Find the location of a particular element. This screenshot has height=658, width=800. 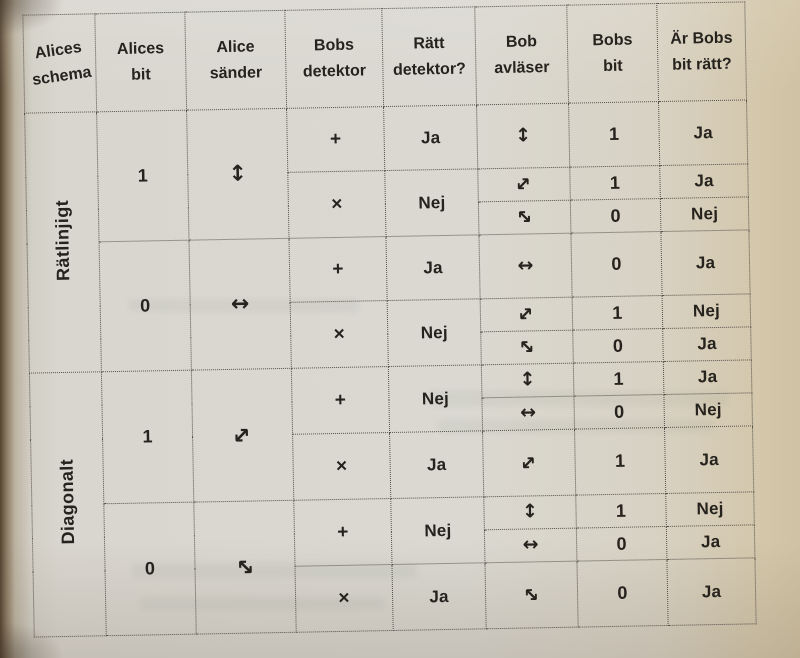

header-alices-bit: Alices bit is located at coordinates (140, 62).